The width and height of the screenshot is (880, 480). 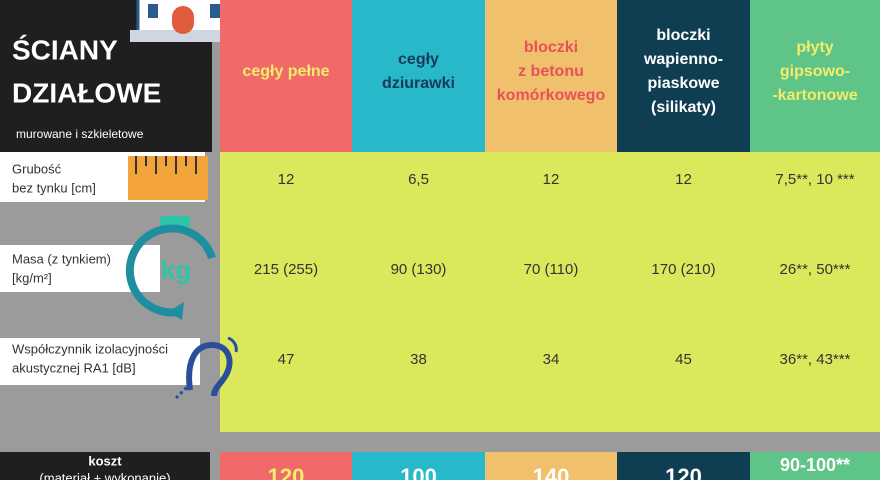 What do you see at coordinates (65, 49) in the screenshot?
I see `title: ŚCIANY` at bounding box center [65, 49].